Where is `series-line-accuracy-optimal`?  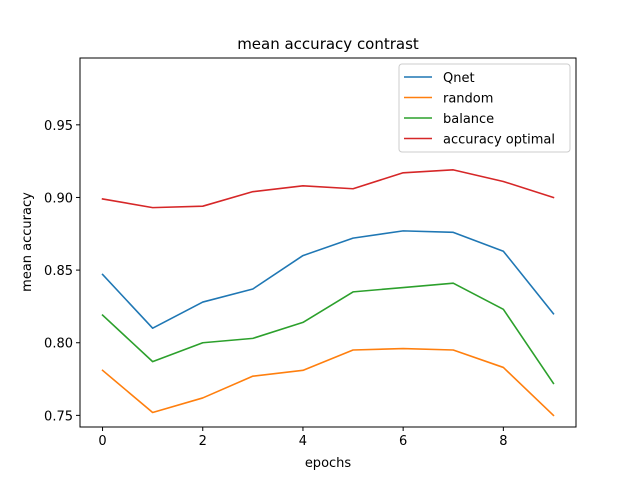 series-line-accuracy-optimal is located at coordinates (328, 189).